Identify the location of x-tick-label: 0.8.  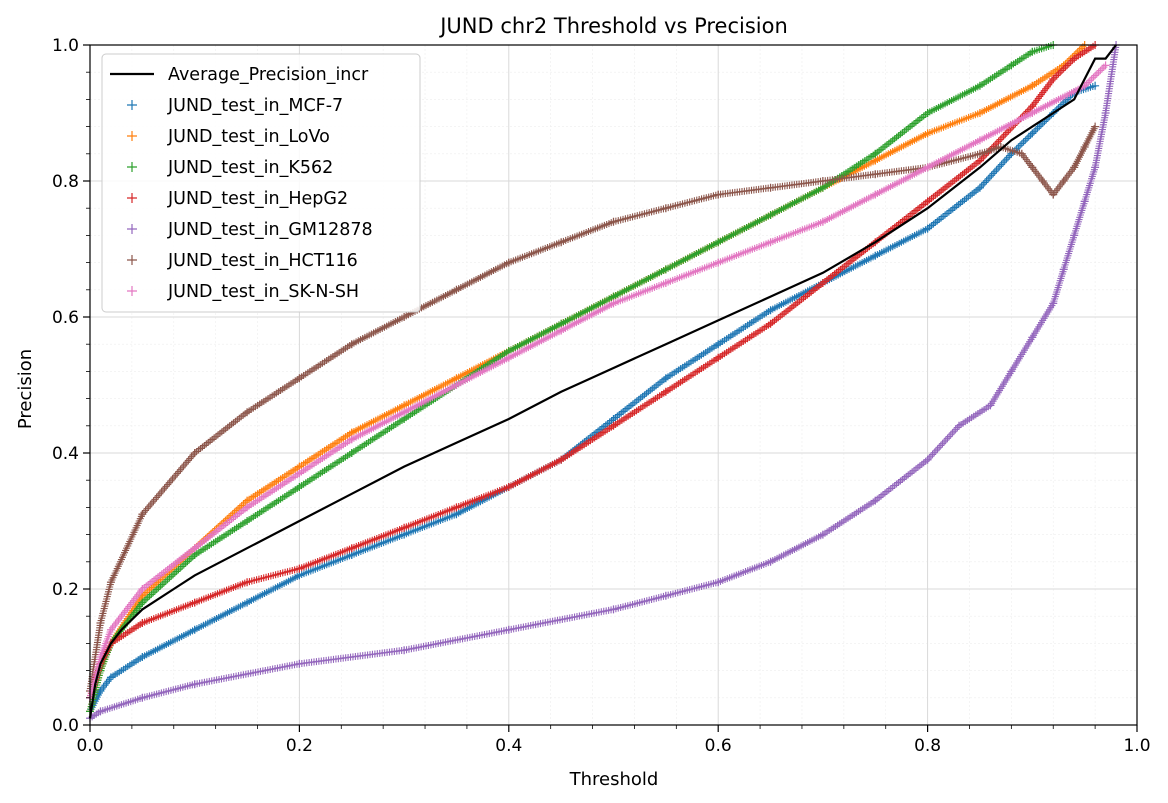
(927, 746).